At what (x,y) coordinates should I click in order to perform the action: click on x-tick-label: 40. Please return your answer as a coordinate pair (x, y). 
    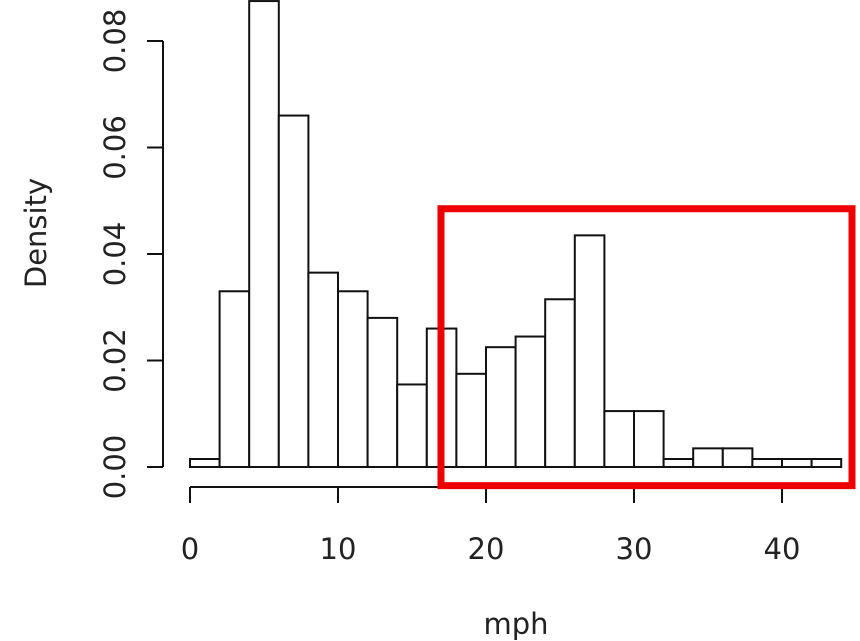
    Looking at the image, I should click on (782, 549).